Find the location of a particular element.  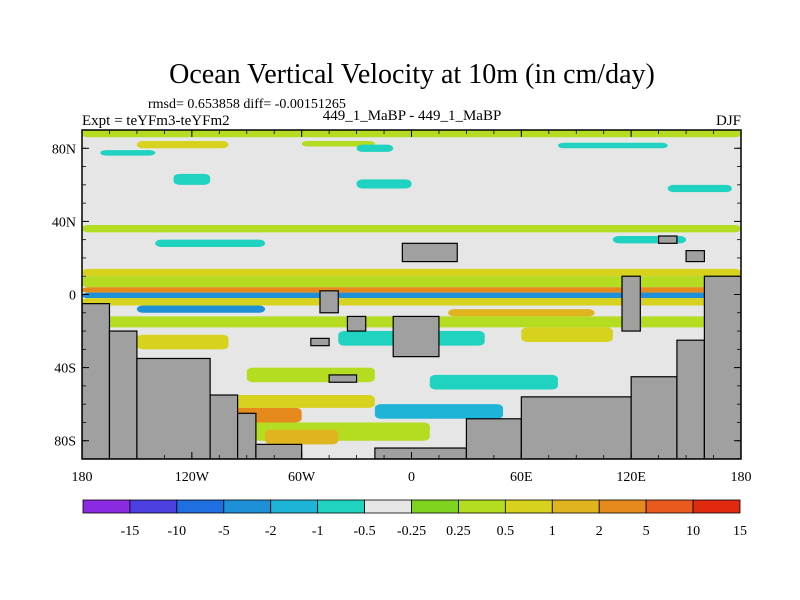

colorbar-label: -0.25 is located at coordinates (411, 531).